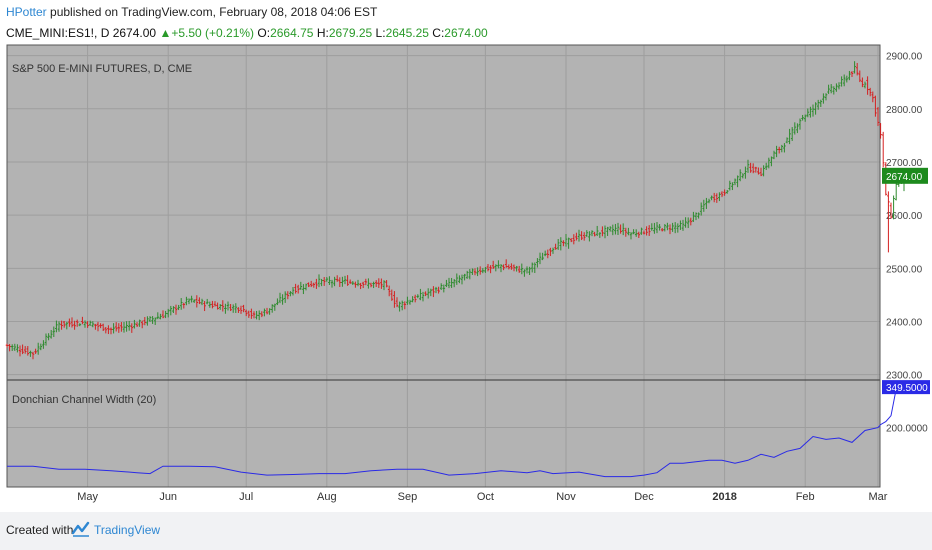 This screenshot has width=932, height=550. I want to click on up-arrow-icon: ▲, so click(165, 33).